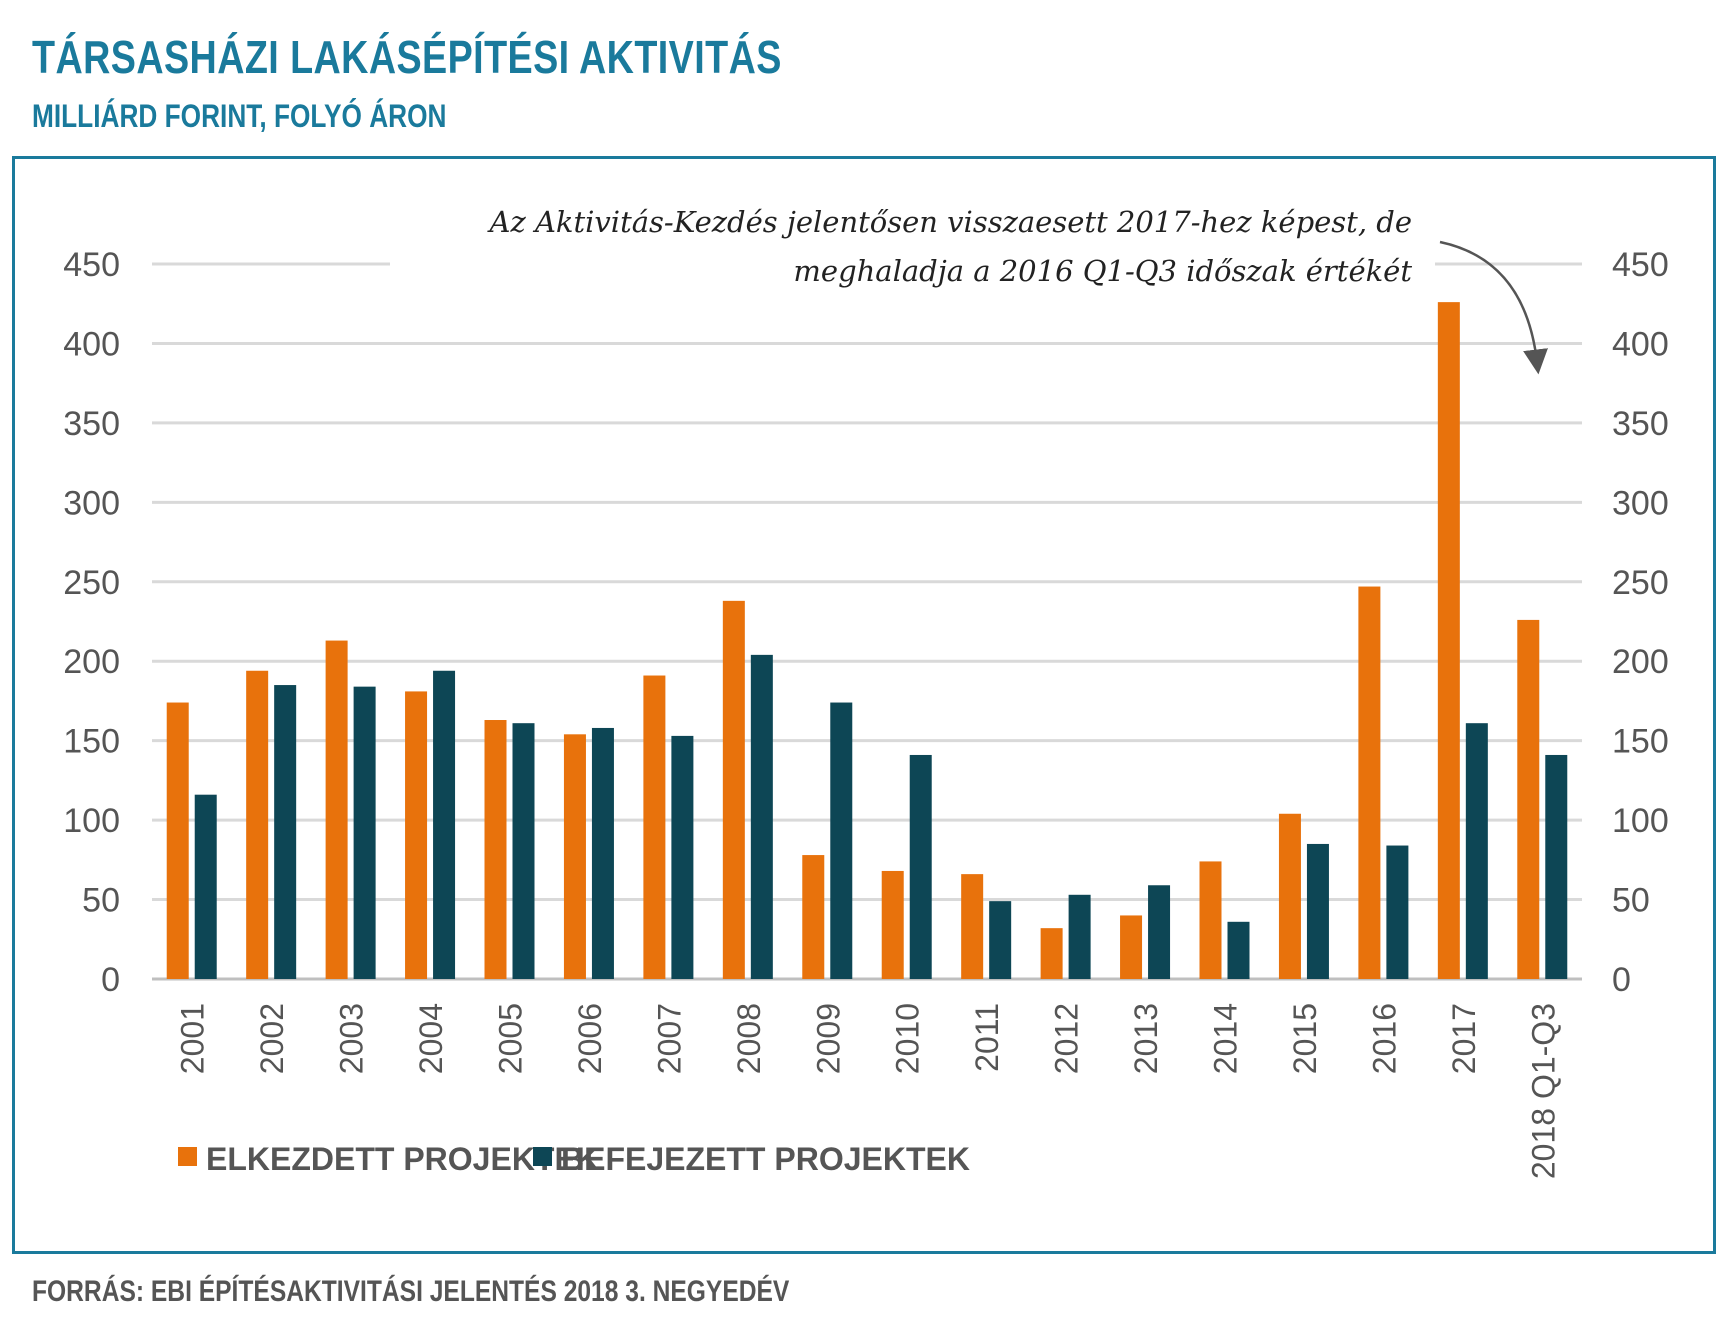  I want to click on x-tick-label: 2017, so click(1464, 1038).